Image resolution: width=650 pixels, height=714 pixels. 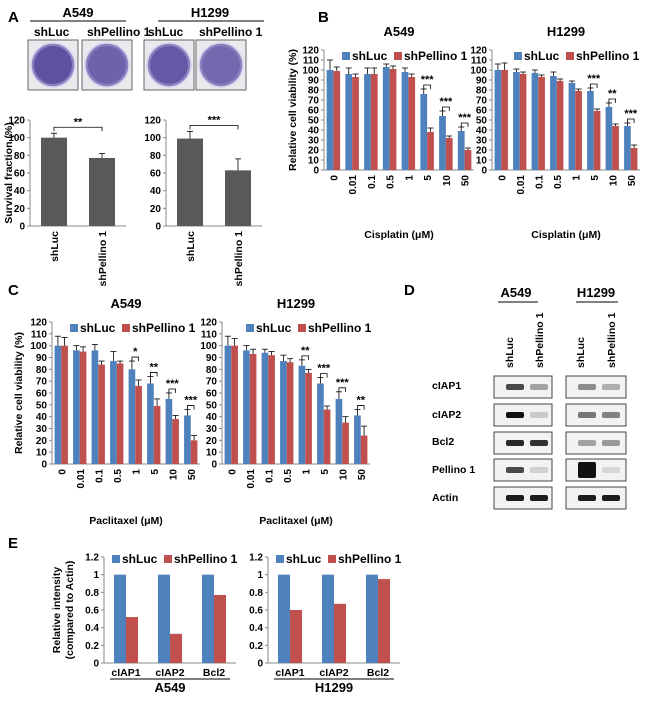 I want to click on b-h1299-ytick-label: 120, so click(x=478, y=51).